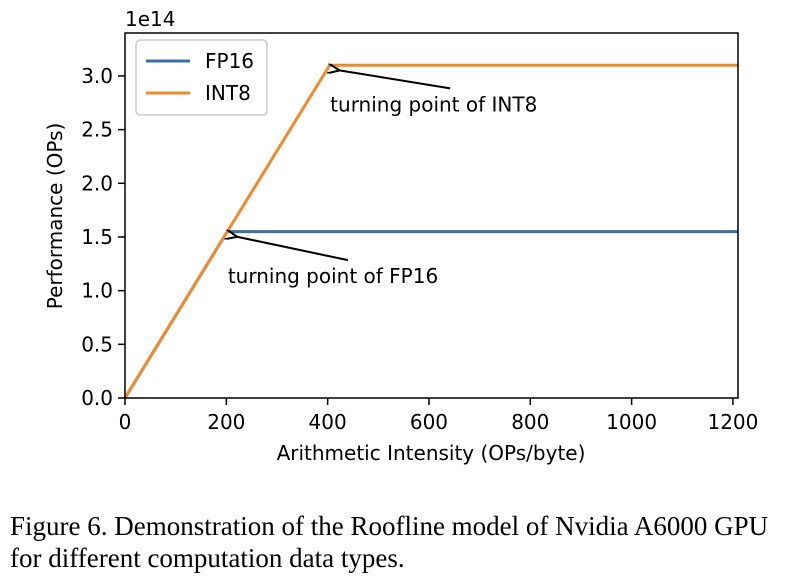 The image size is (800, 582). Describe the element at coordinates (328, 422) in the screenshot. I see `x-tick-label: 400` at that location.